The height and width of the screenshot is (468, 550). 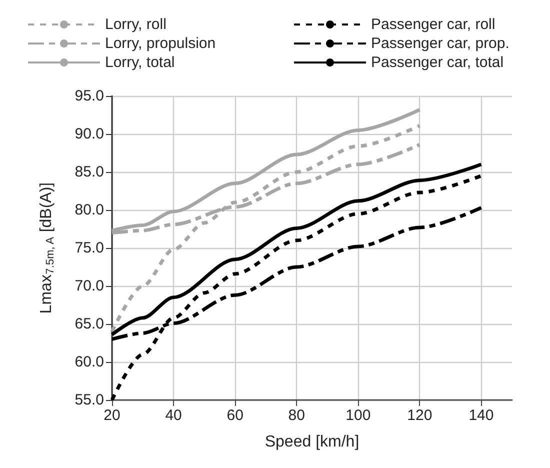 I want to click on legend-label: Passenger car, roll, so click(x=433, y=24).